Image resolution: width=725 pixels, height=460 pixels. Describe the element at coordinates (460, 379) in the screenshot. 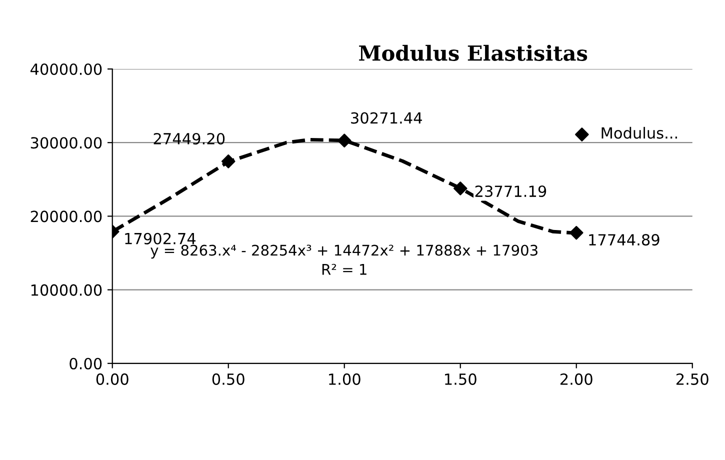

I see `x-tick-label: 1.50` at that location.